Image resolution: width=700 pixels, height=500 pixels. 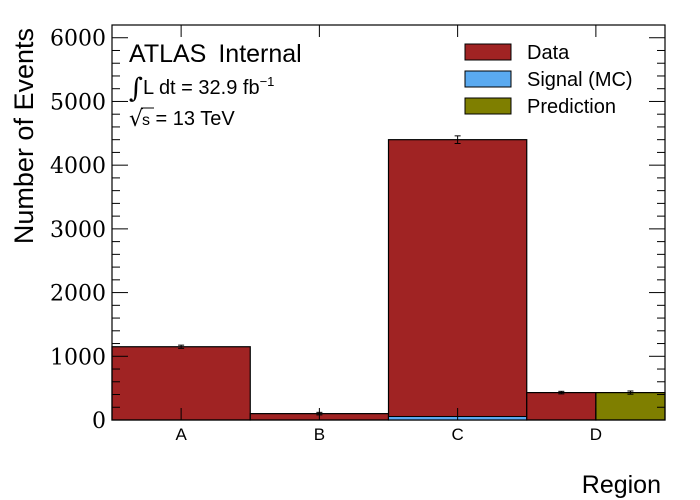 I want to click on y-tick-label: 6000, so click(x=78, y=39).